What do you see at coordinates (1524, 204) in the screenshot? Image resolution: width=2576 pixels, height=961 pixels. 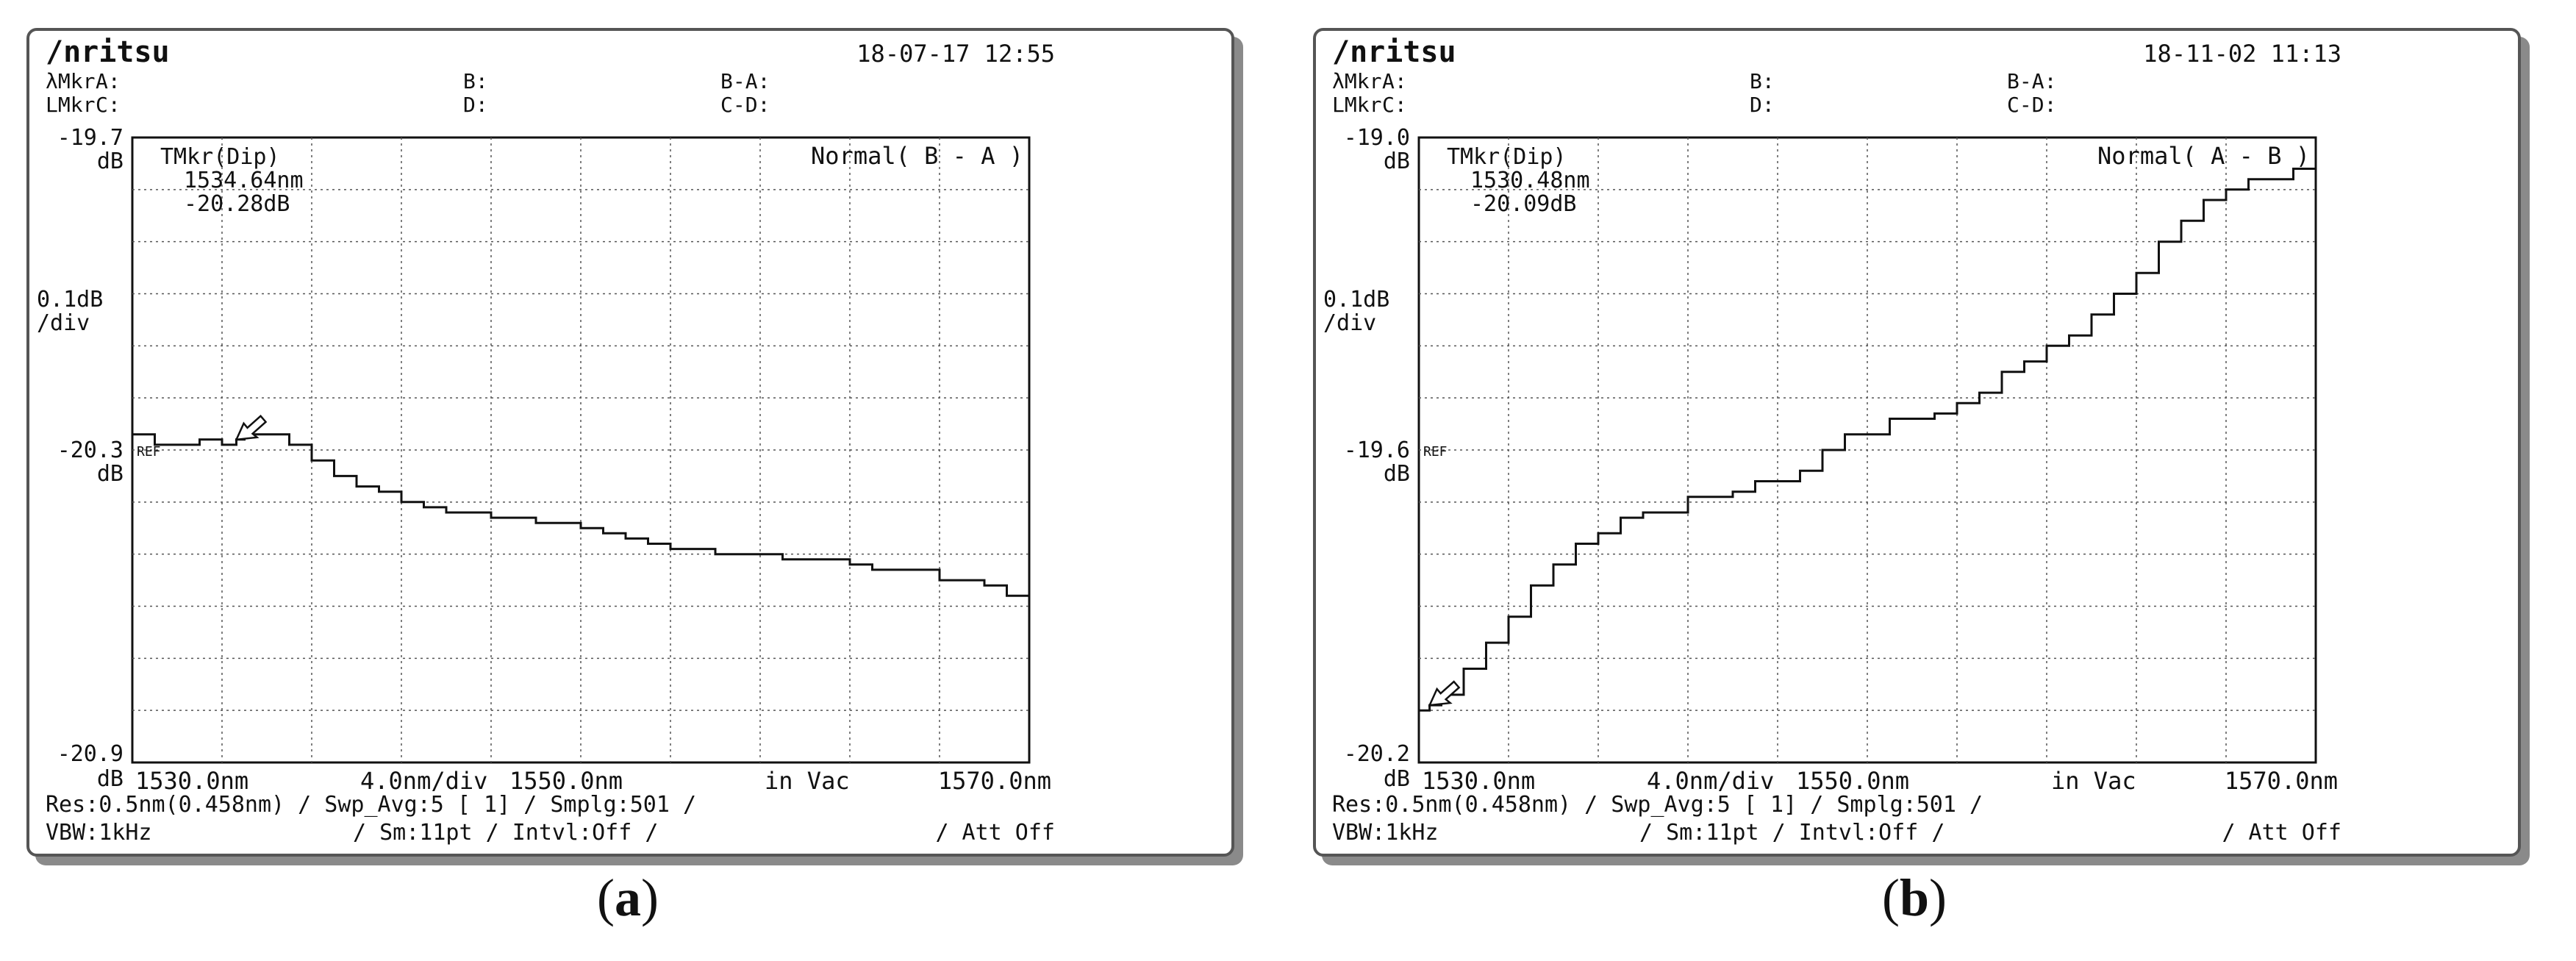 I see `trace-marker-level: -20.09dB` at bounding box center [1524, 204].